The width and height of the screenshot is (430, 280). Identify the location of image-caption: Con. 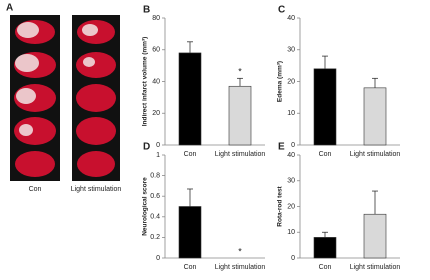
(35, 189).